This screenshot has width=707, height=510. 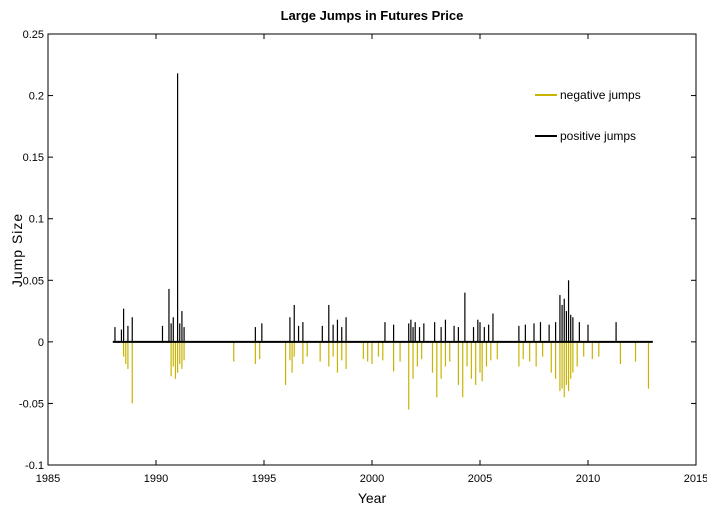 I want to click on x-tick-label: 2000, so click(x=372, y=479).